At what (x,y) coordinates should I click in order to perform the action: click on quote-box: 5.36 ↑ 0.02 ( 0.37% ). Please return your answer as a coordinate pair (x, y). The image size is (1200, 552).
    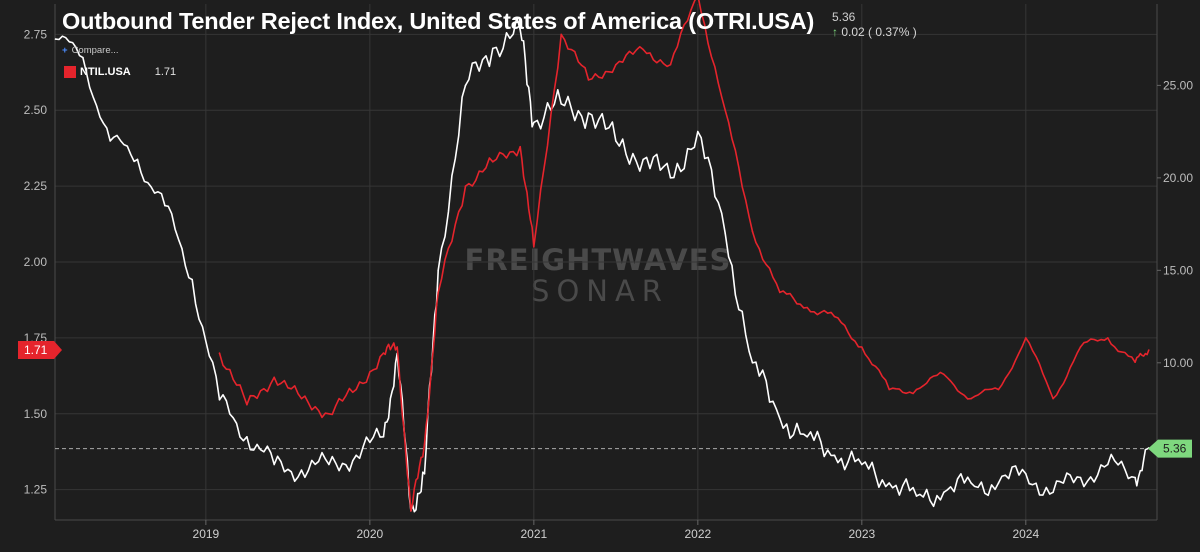
    Looking at the image, I should click on (874, 25).